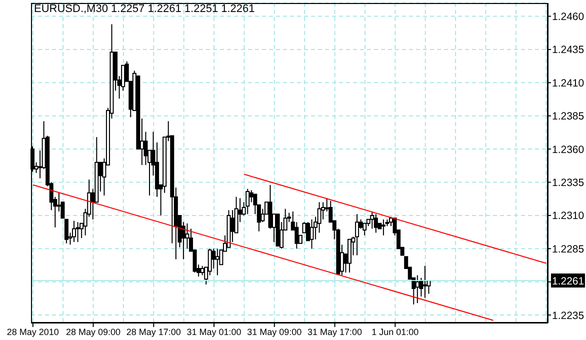 The image size is (586, 340). I want to click on x-tick-label: 31 May 01:00, so click(214, 332).